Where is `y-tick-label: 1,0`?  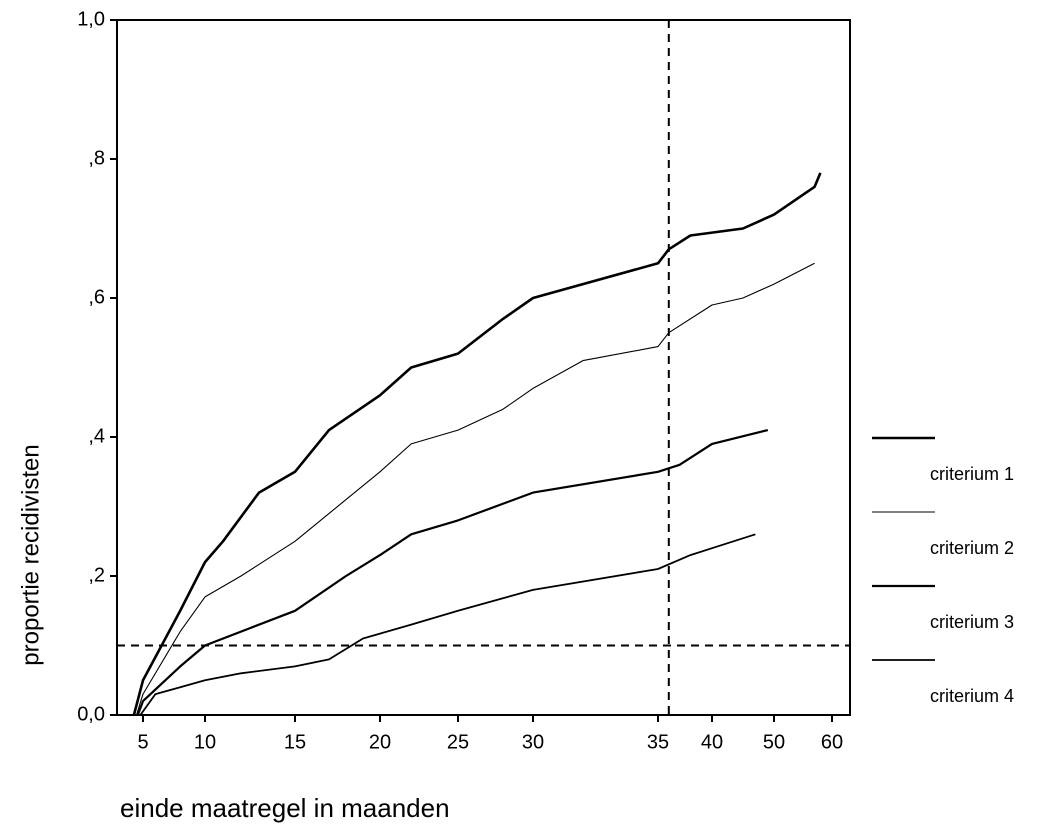 y-tick-label: 1,0 is located at coordinates (91, 19).